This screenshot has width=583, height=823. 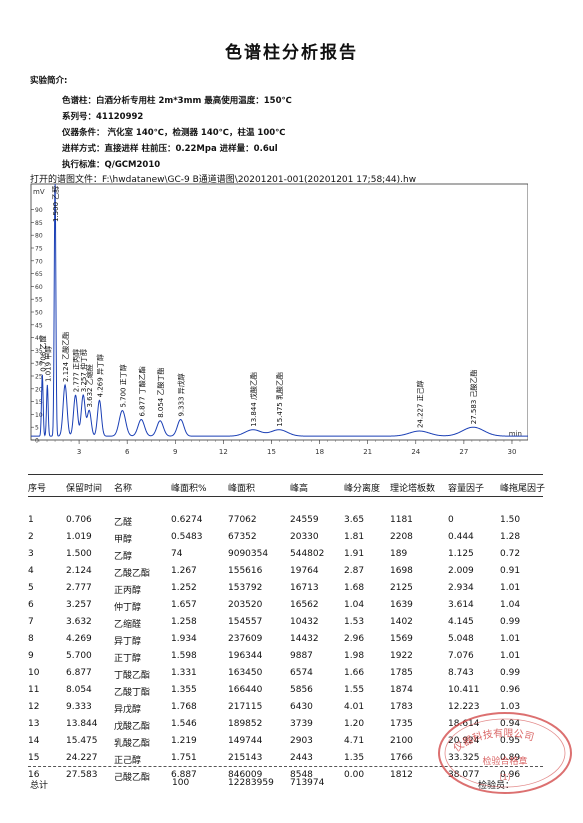 What do you see at coordinates (461, 537) in the screenshot?
I see `table-cell: 0.444` at bounding box center [461, 537].